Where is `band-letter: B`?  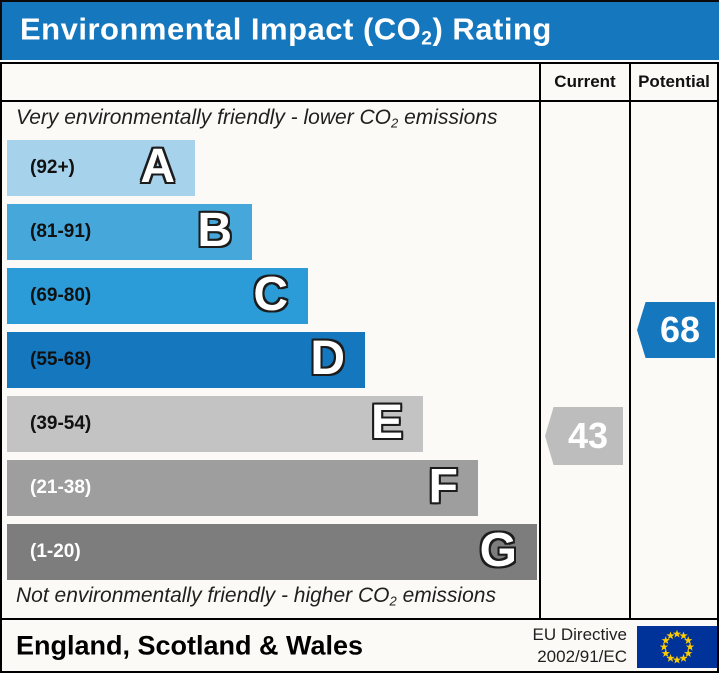
band-letter: B is located at coordinates (214, 231).